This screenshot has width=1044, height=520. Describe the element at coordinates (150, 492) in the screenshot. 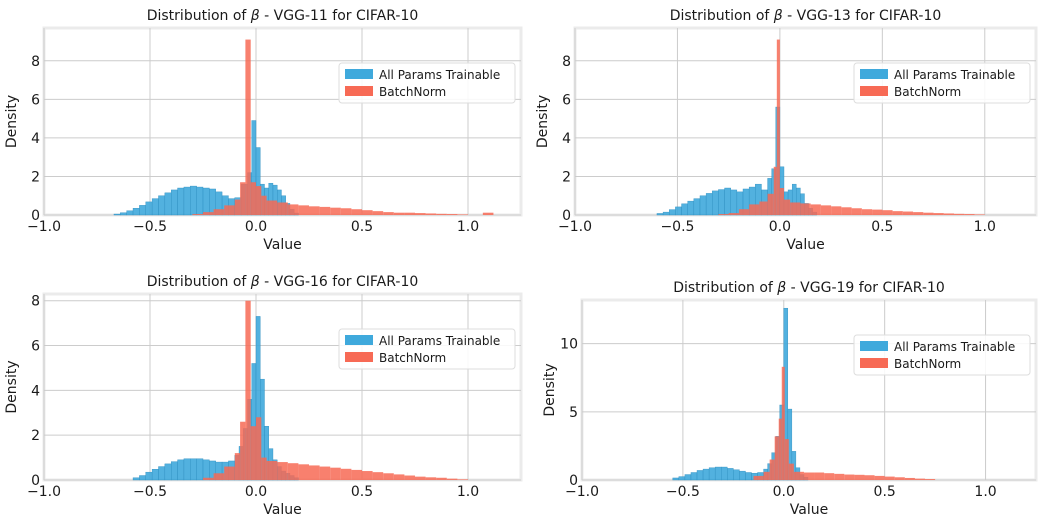

I see `x-tick-label: −0.5` at that location.